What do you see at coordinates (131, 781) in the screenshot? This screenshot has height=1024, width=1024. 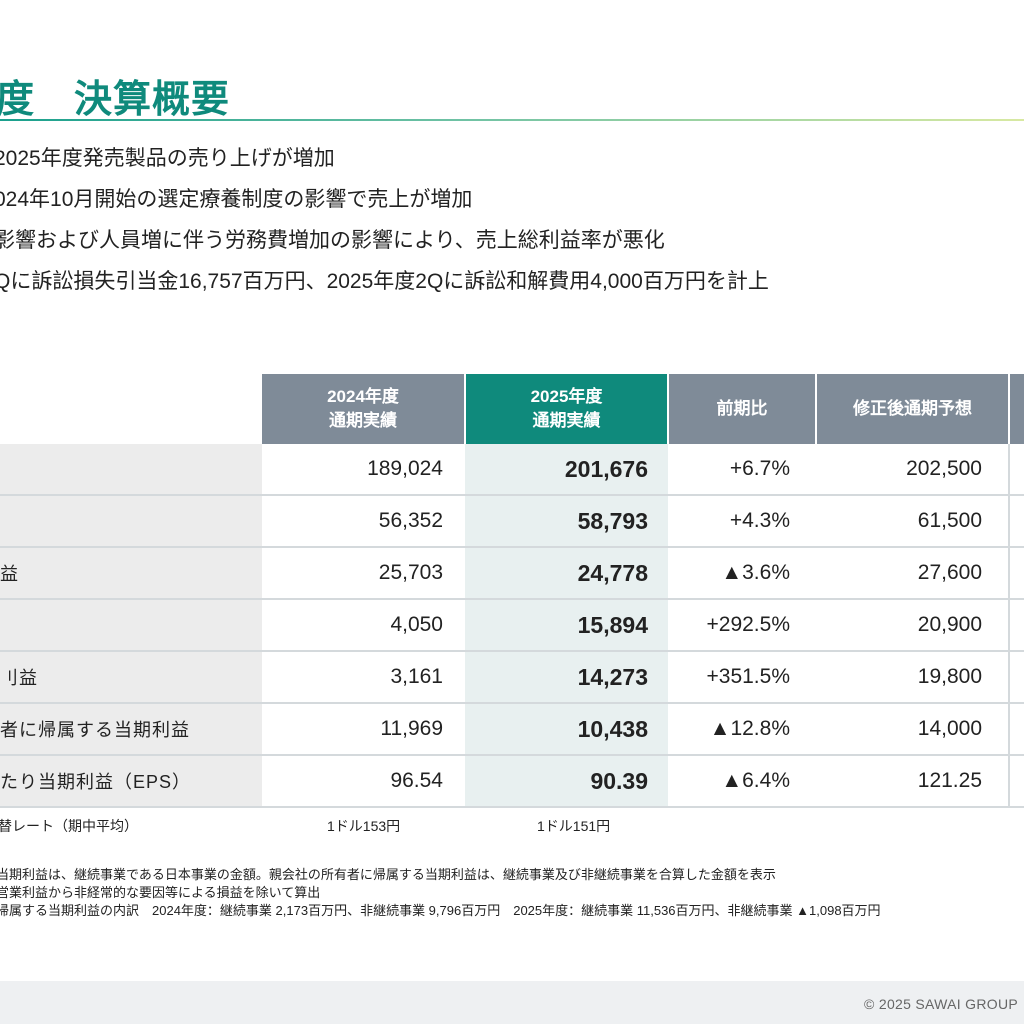 I see `row-label: たり当期利益（EPS）` at bounding box center [131, 781].